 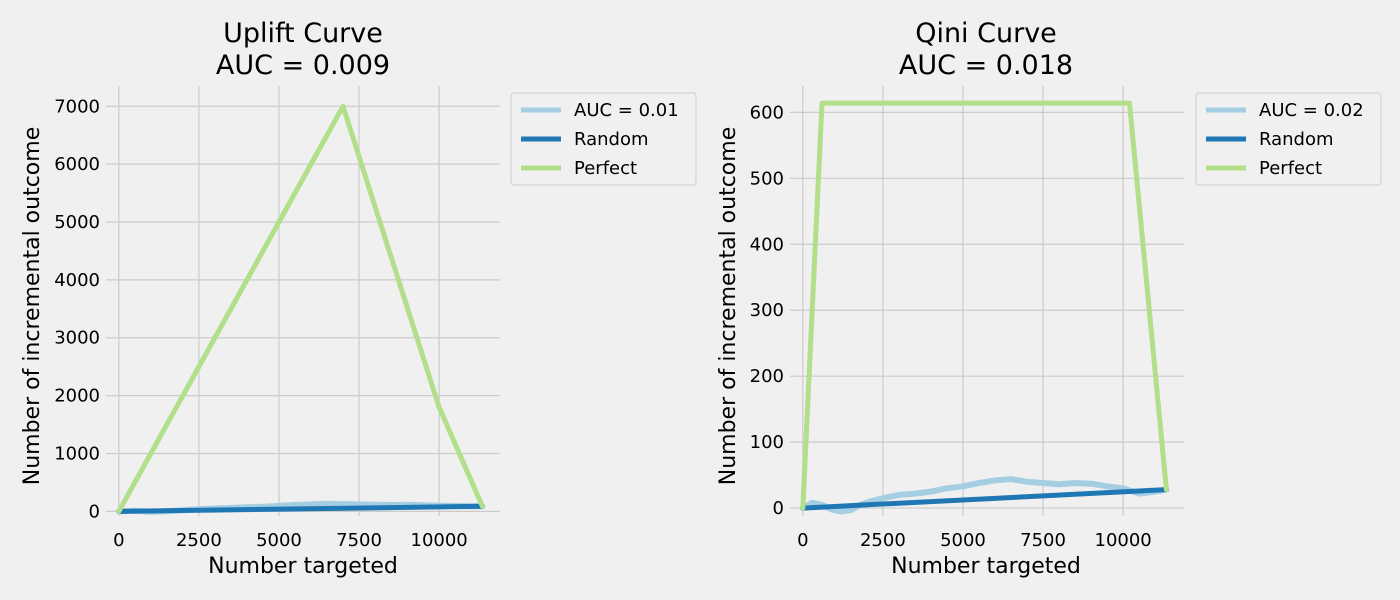 What do you see at coordinates (883, 540) in the screenshot?
I see `qini-x-tick-label: 2500` at bounding box center [883, 540].